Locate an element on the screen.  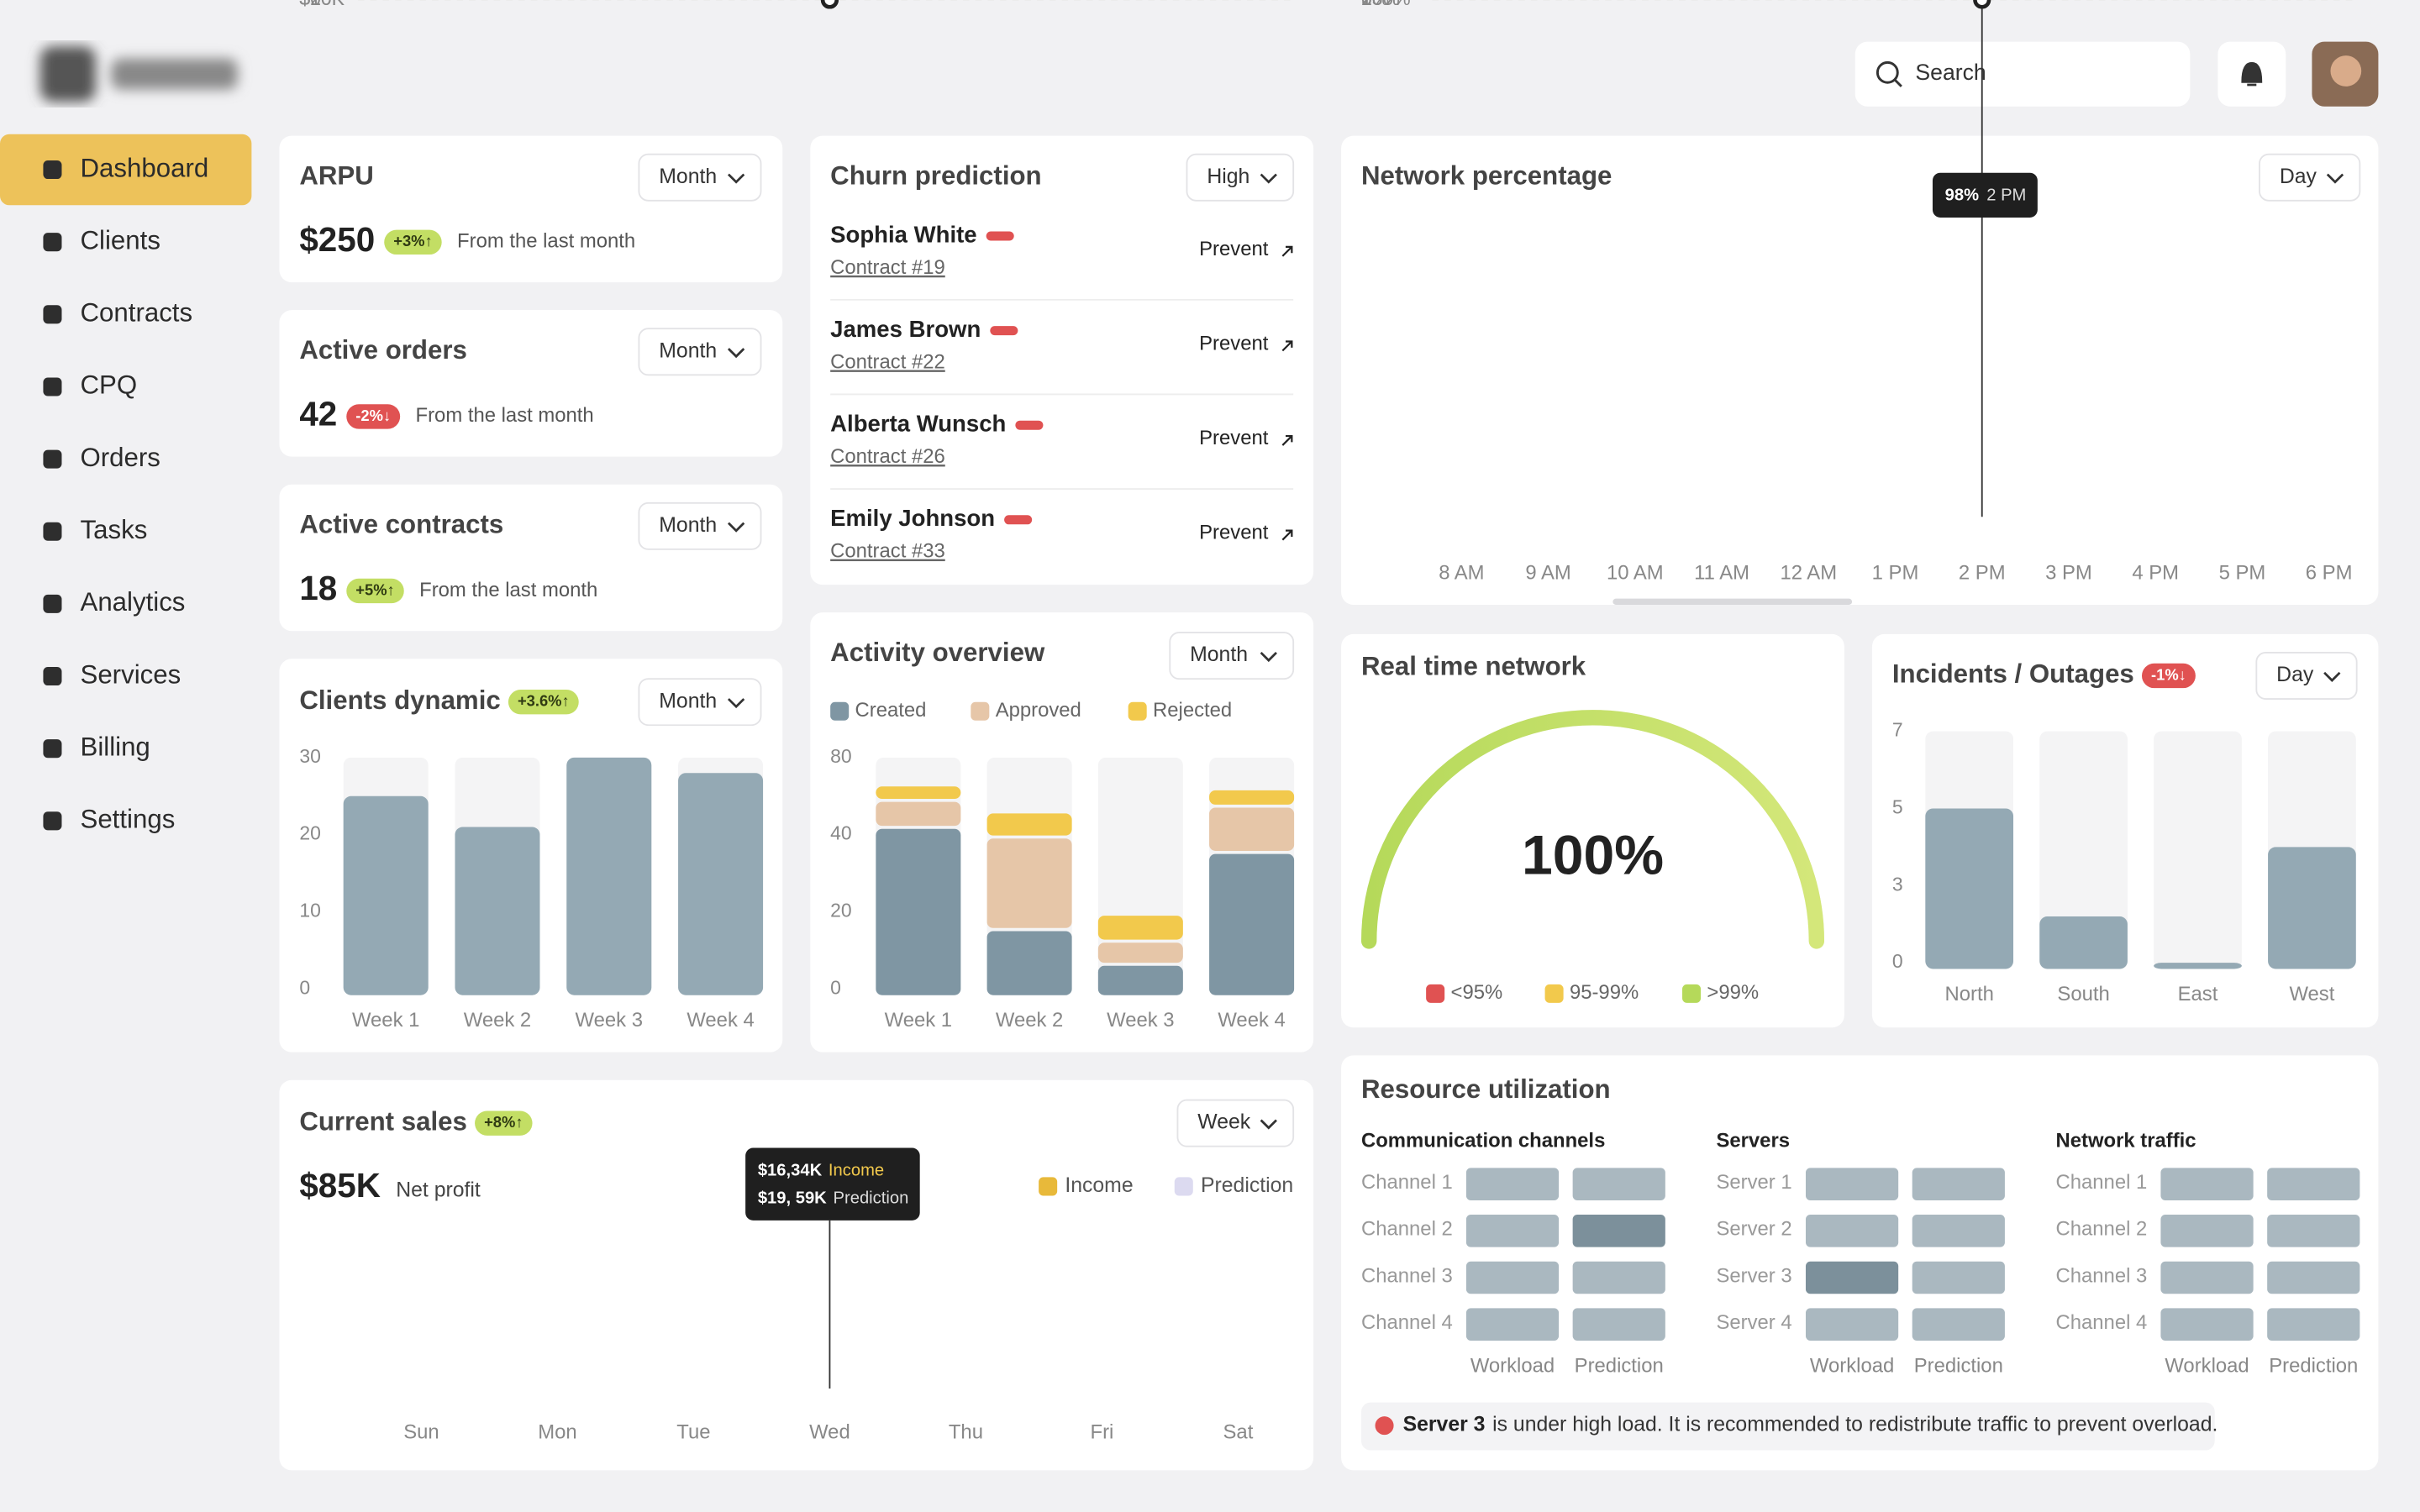
alert-box is located at coordinates (1788, 1426).